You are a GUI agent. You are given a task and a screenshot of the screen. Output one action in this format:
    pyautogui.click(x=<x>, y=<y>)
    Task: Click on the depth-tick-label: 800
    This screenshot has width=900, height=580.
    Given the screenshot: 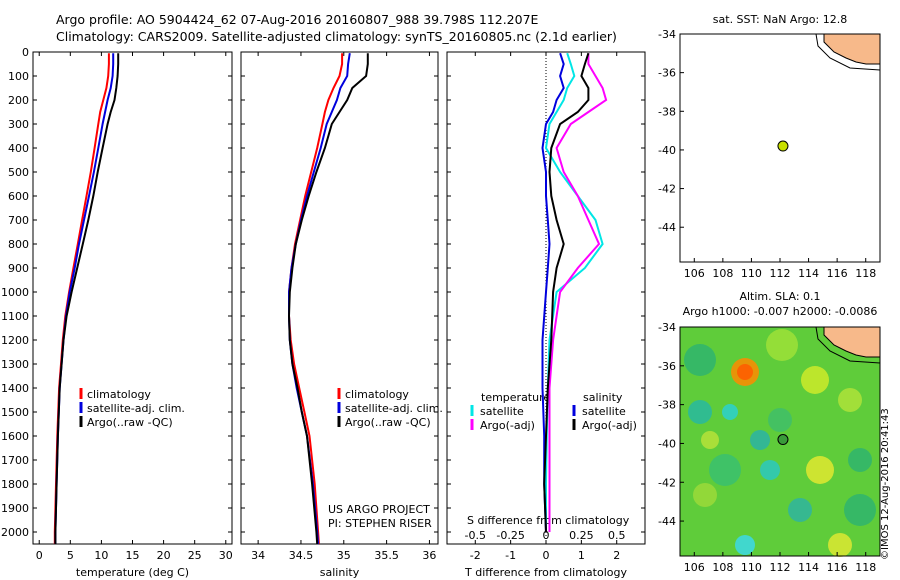 What is the action you would take?
    pyautogui.click(x=18, y=244)
    